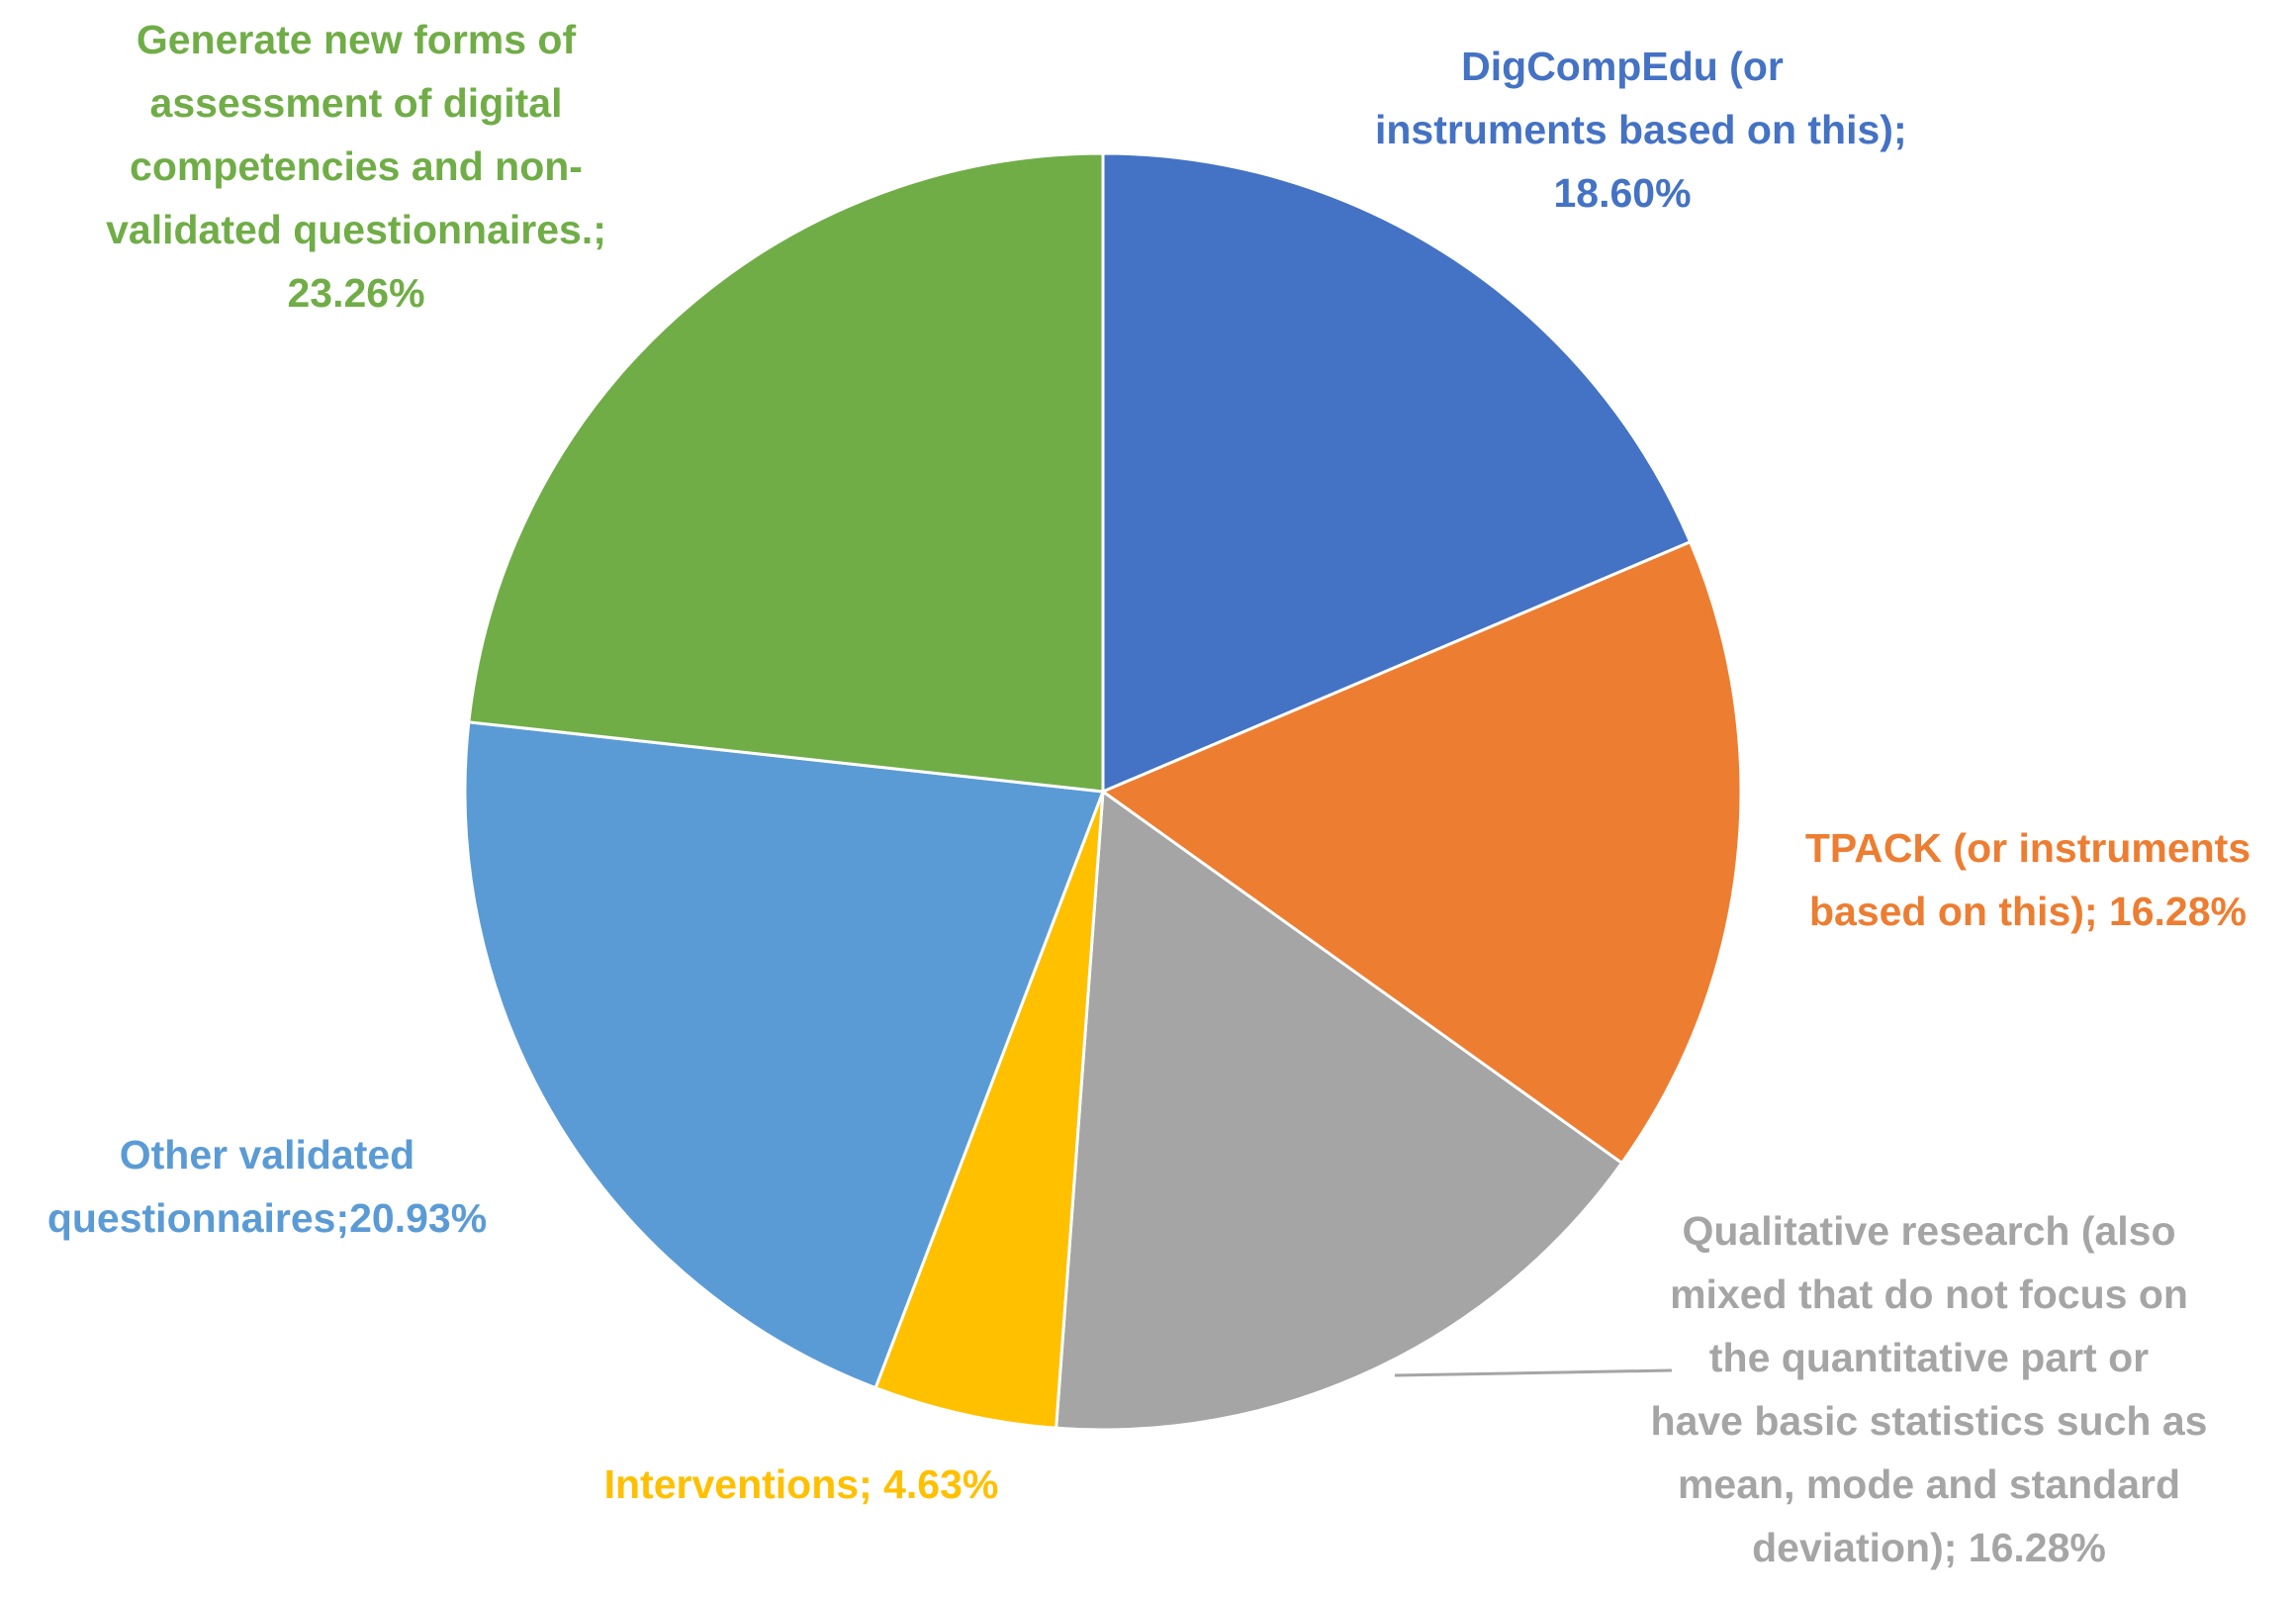 Image resolution: width=2296 pixels, height=1598 pixels. I want to click on label-line: mean, mode and standard, so click(1929, 1484).